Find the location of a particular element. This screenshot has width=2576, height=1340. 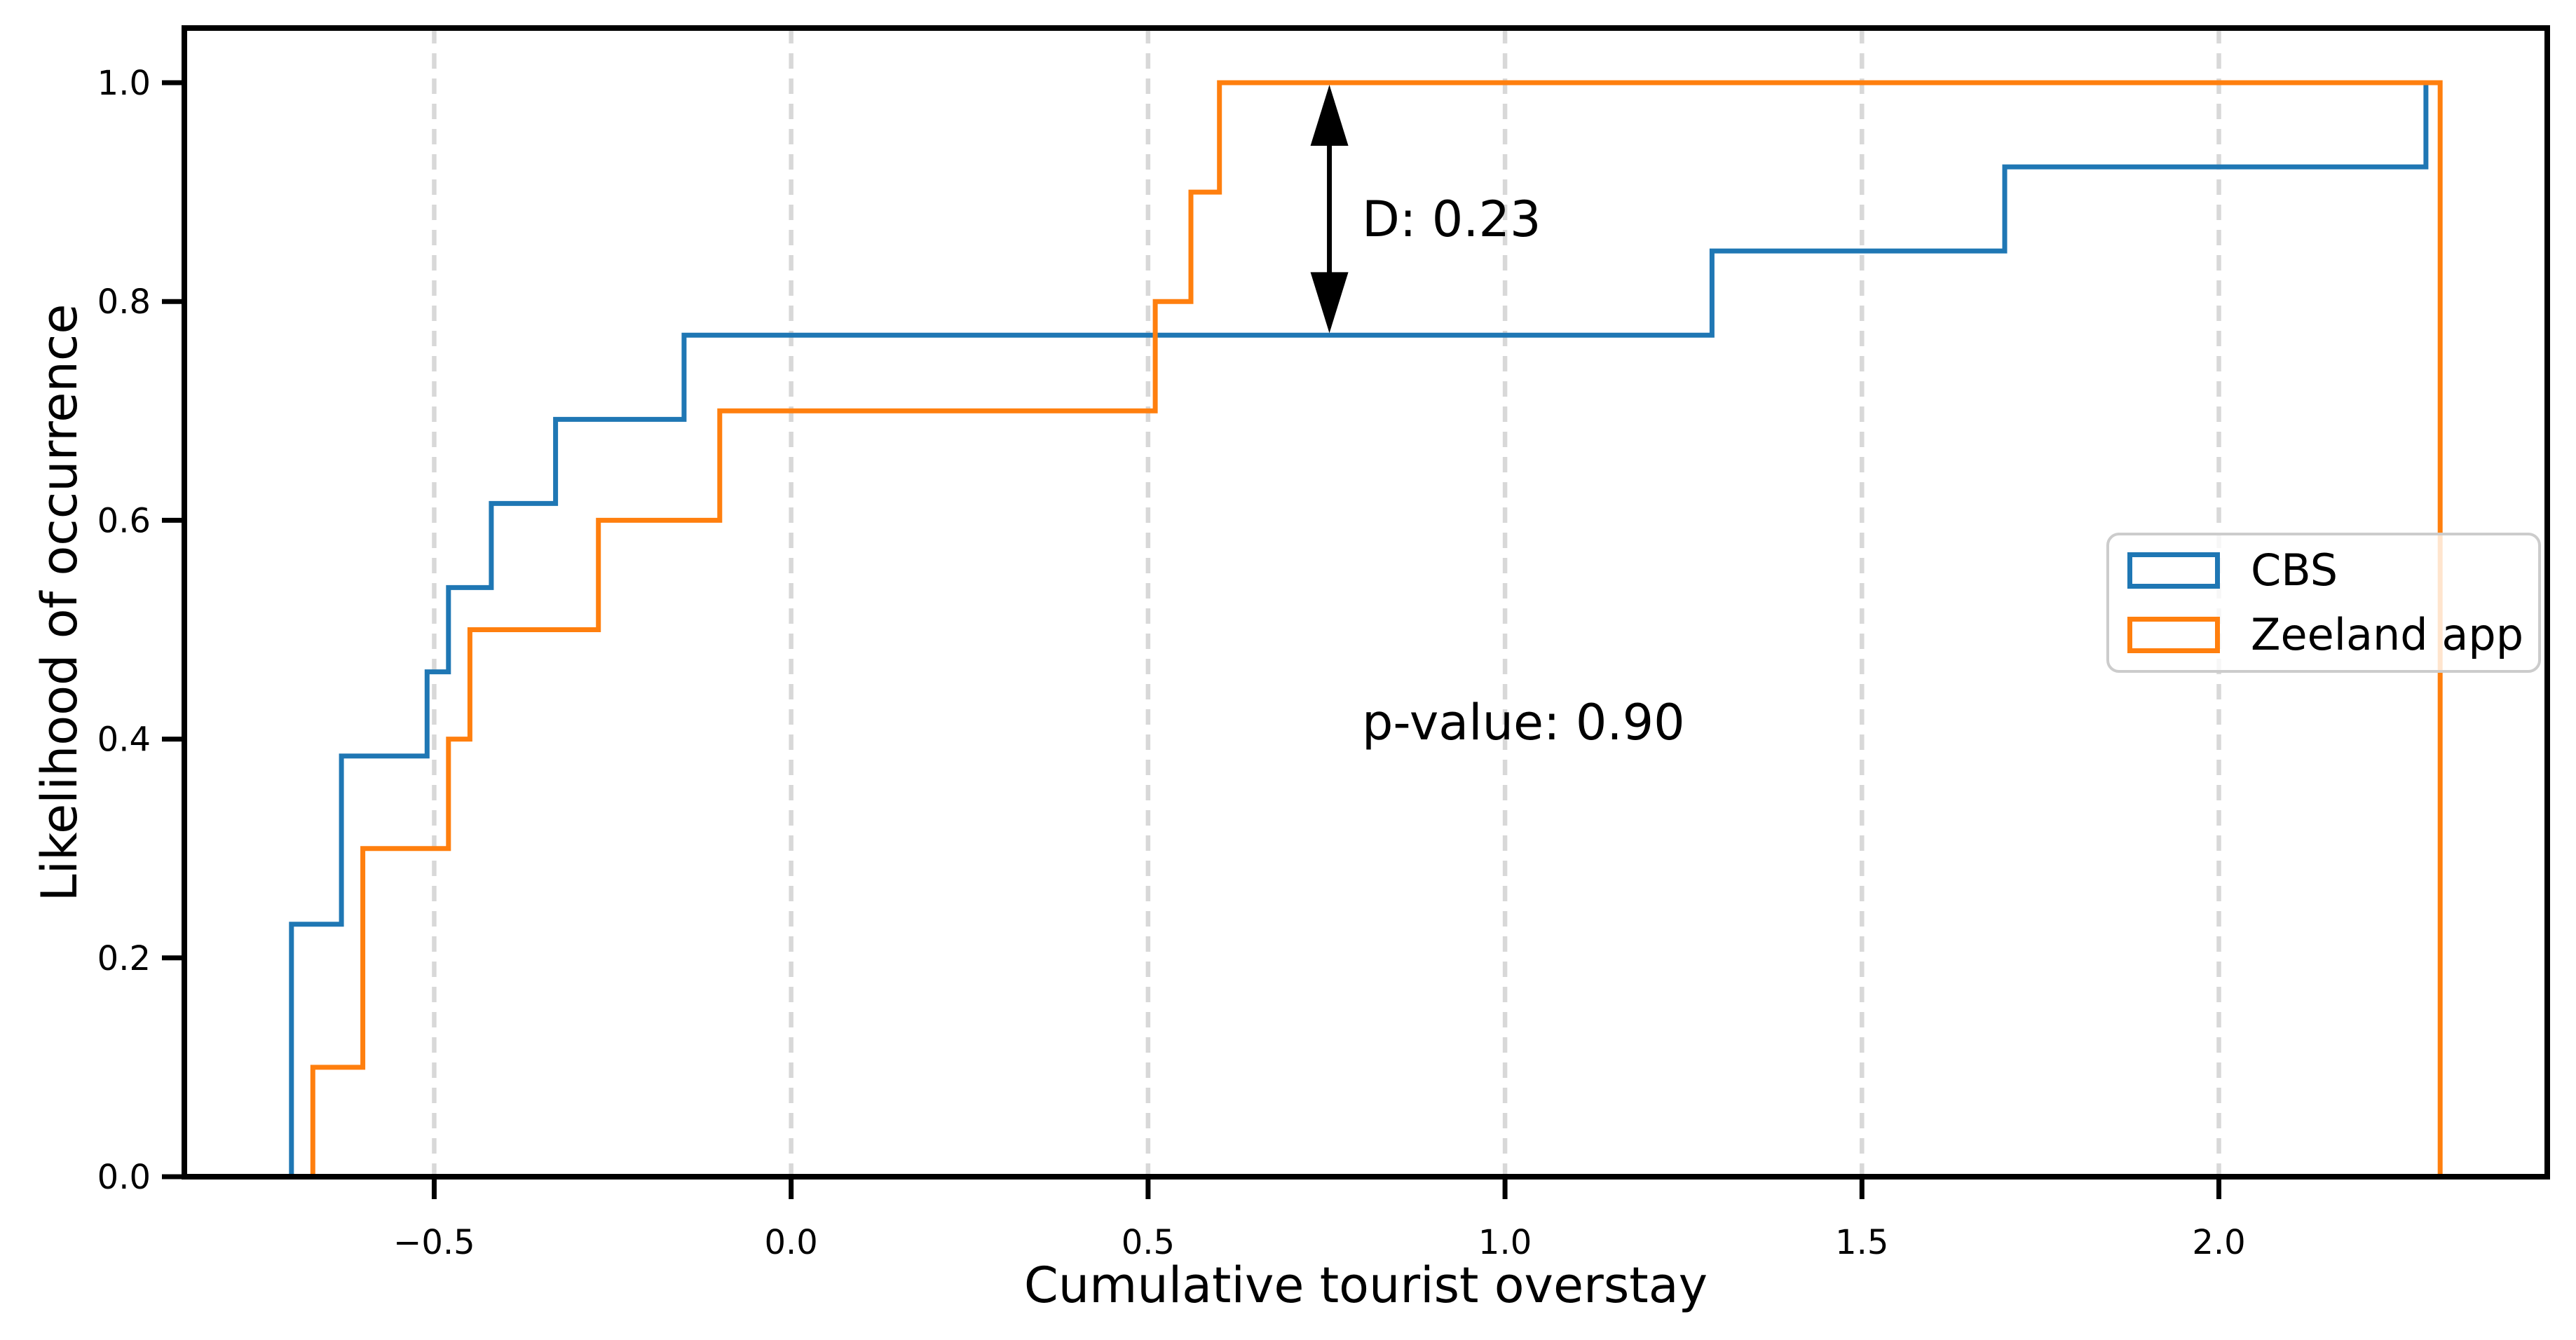

legend-item: CBS is located at coordinates (2332, 570).